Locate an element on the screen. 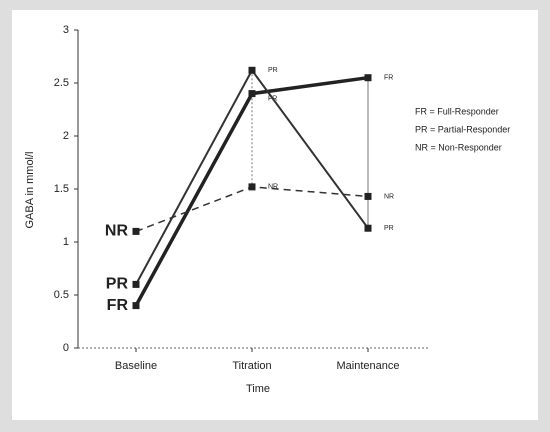 This screenshot has width=550, height=432. x-tick-label: Maintenance is located at coordinates (368, 366).